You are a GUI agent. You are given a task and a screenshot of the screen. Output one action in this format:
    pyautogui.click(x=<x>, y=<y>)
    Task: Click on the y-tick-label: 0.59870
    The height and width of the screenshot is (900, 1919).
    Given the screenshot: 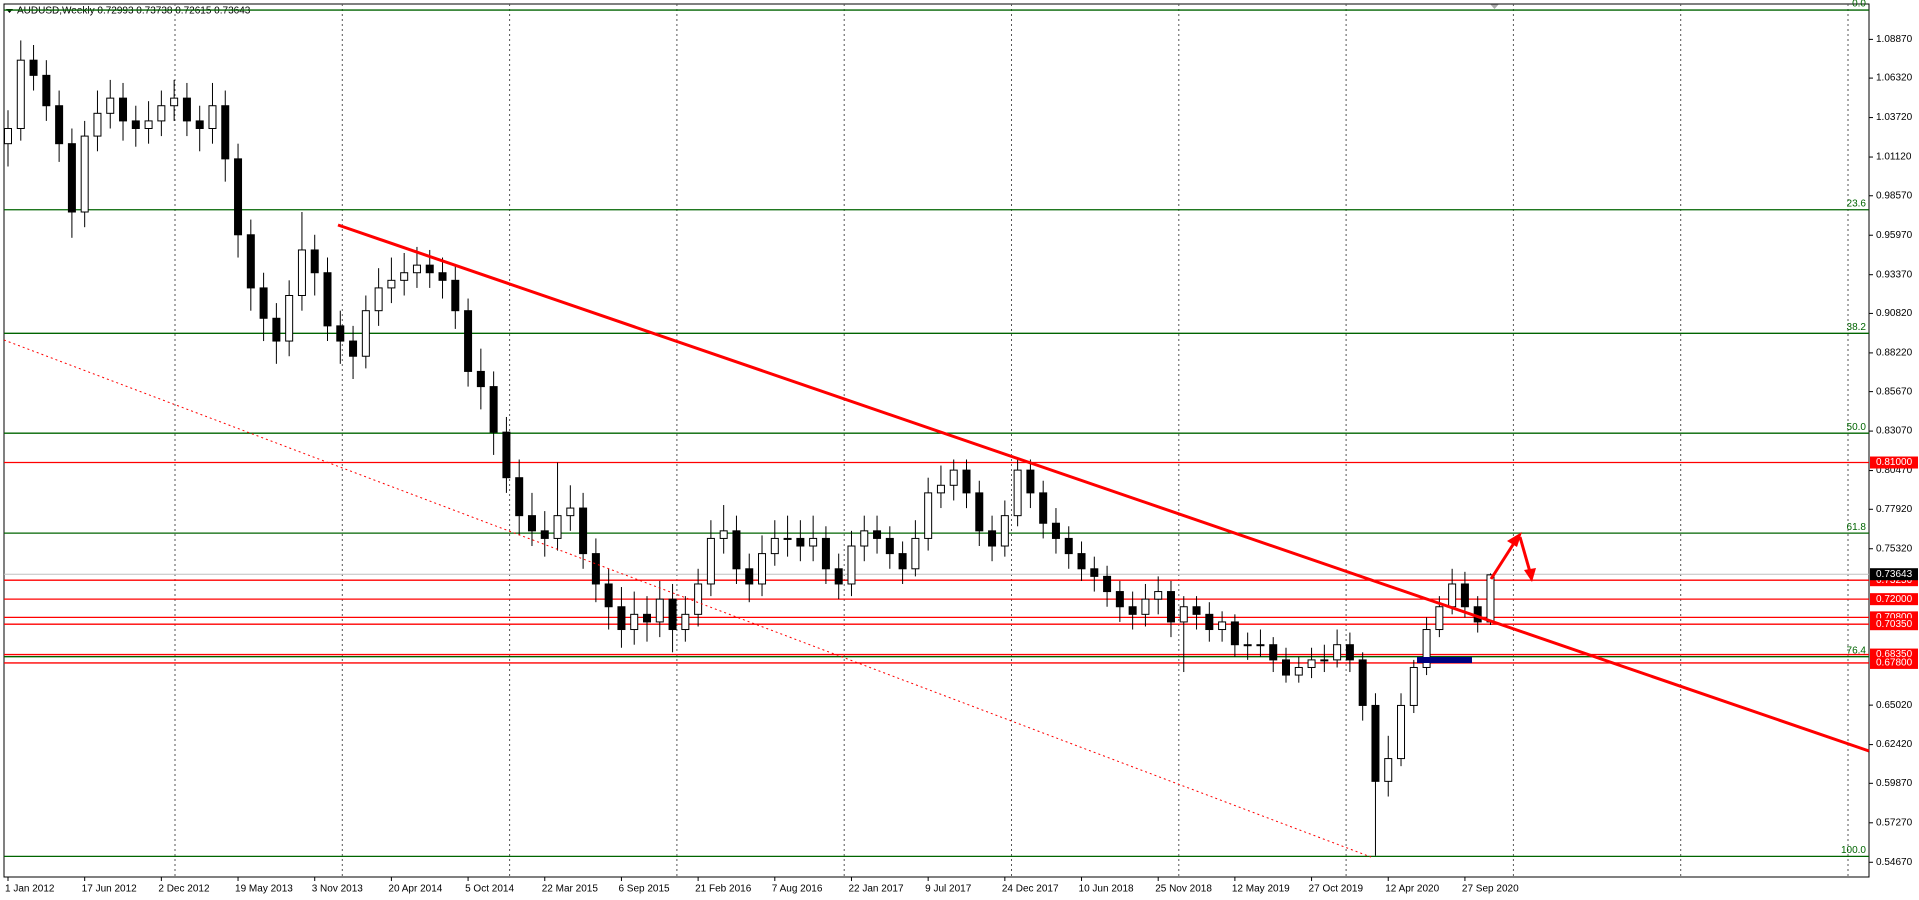 What is the action you would take?
    pyautogui.click(x=1894, y=783)
    